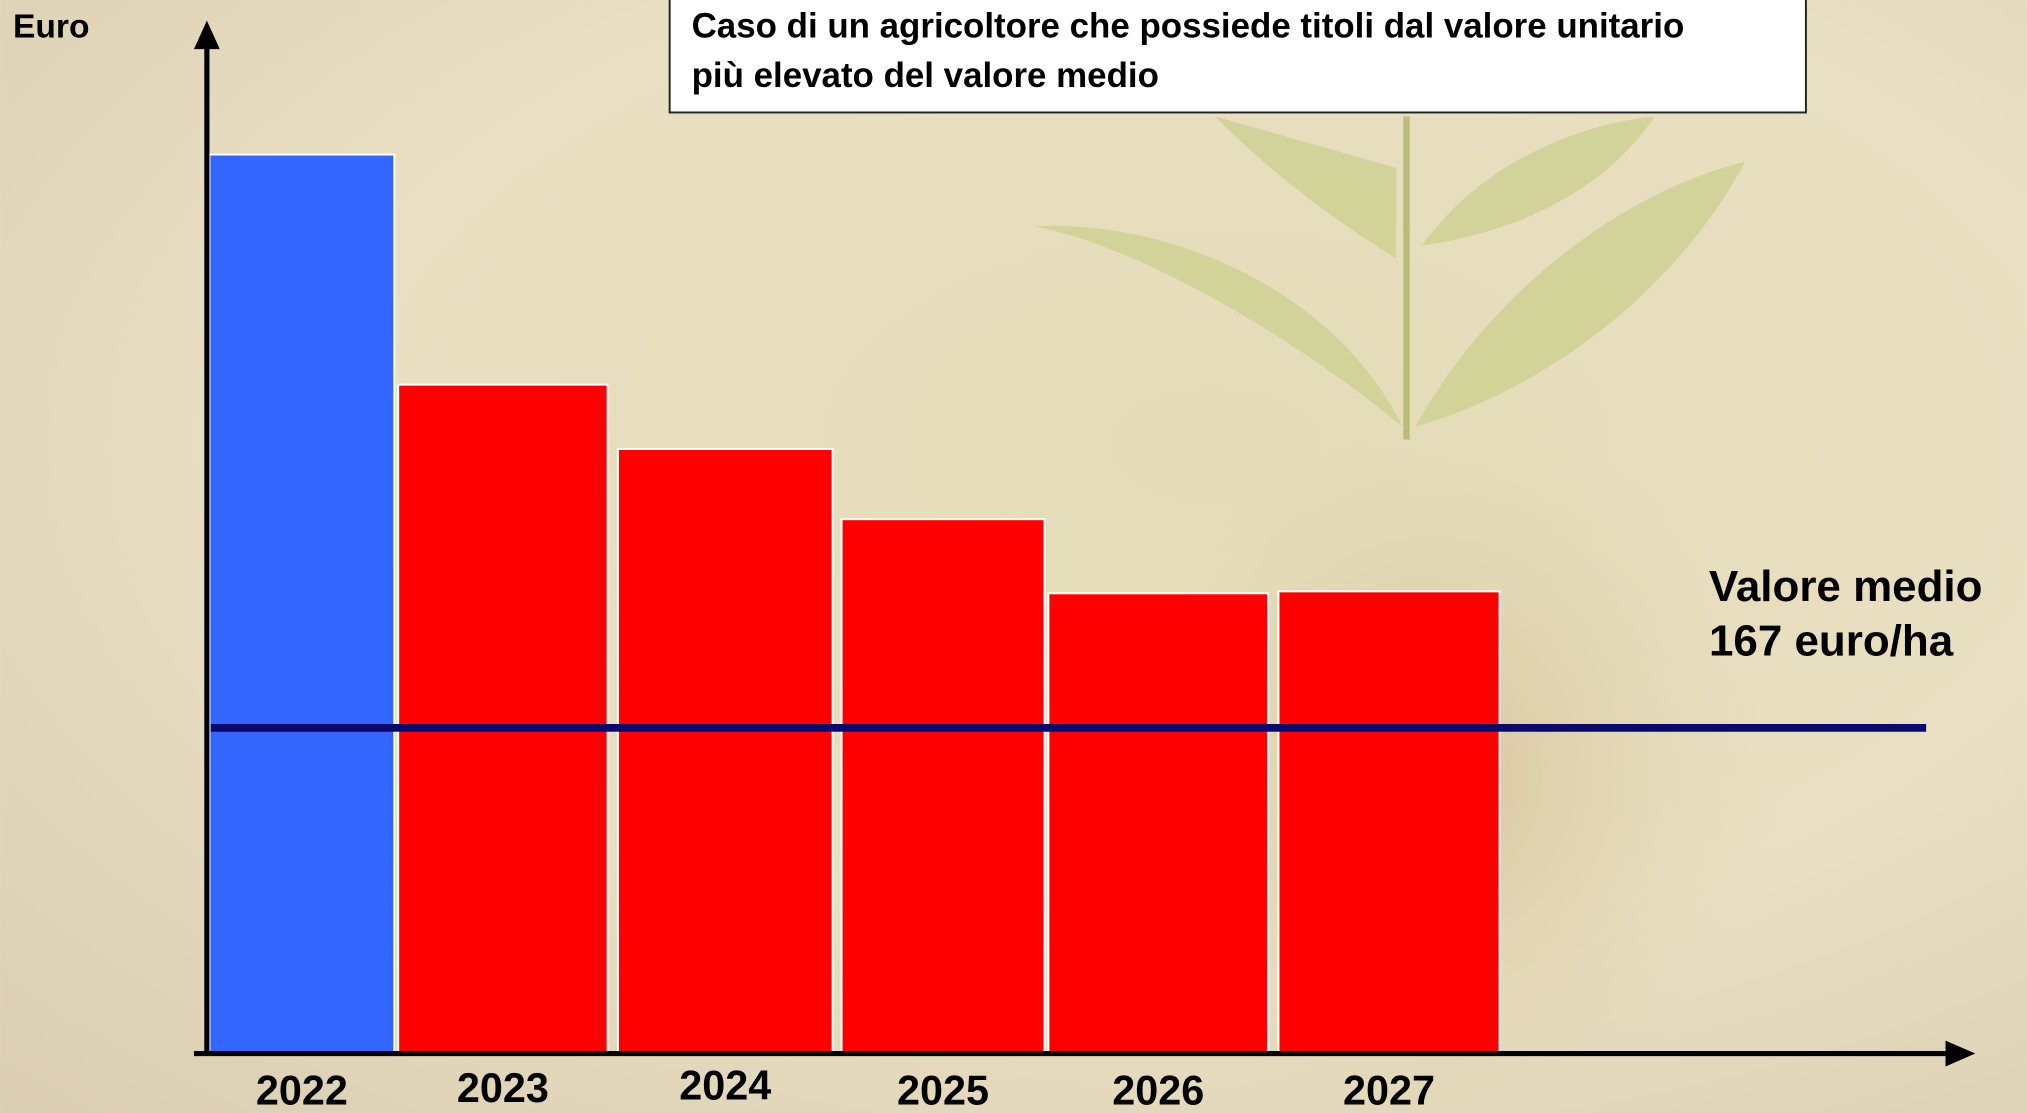  Describe the element at coordinates (1390, 271) in the screenshot. I see `background-leaves` at that location.